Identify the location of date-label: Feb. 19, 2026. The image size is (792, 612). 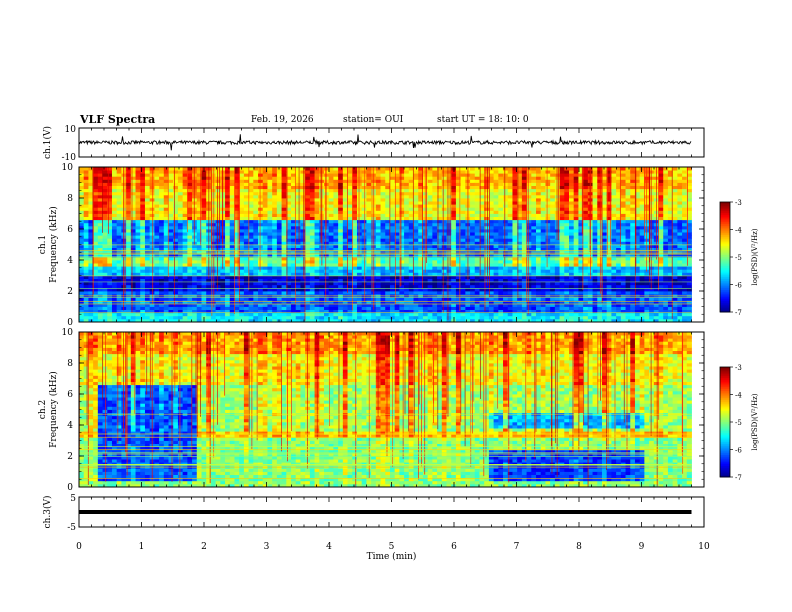
(282, 120).